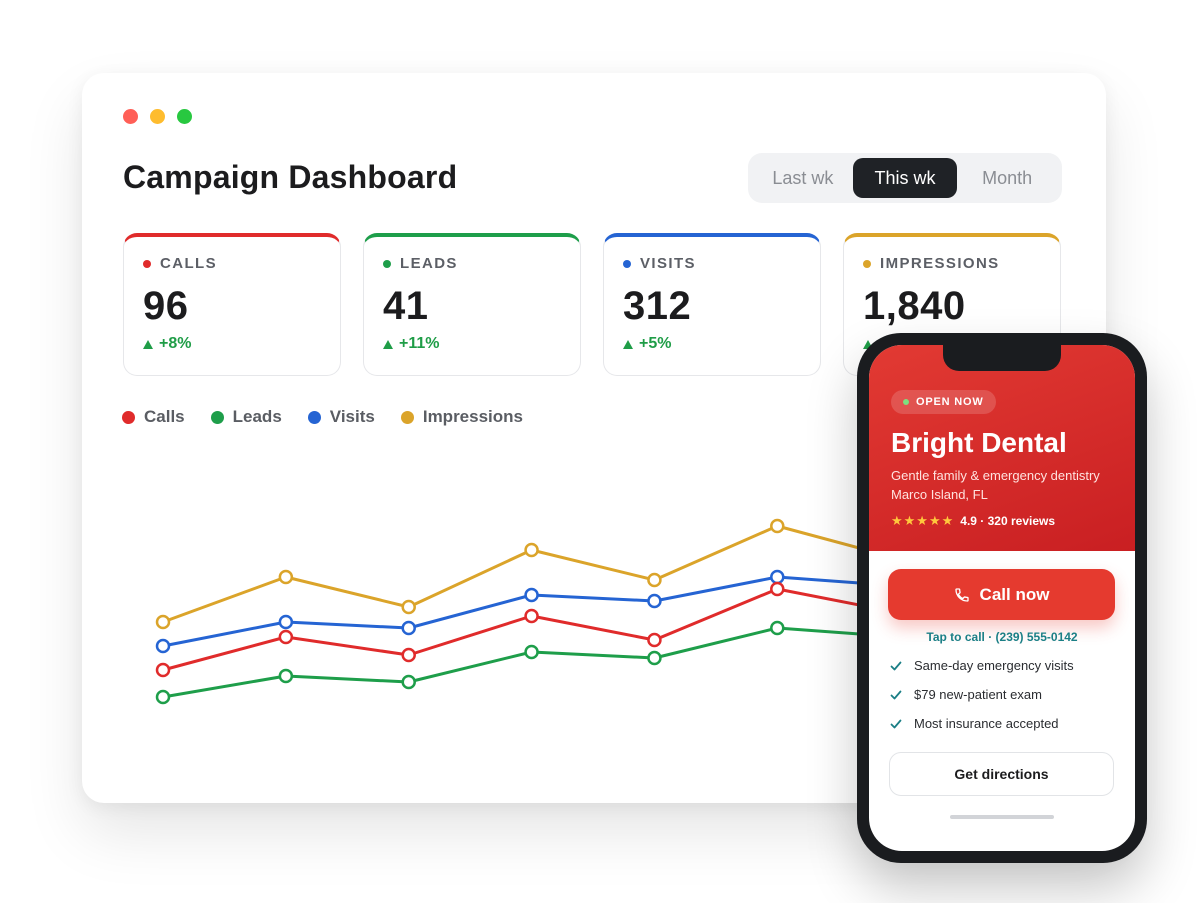 This screenshot has height=903, width=1200. I want to click on legend-item-calls: Calls, so click(153, 417).